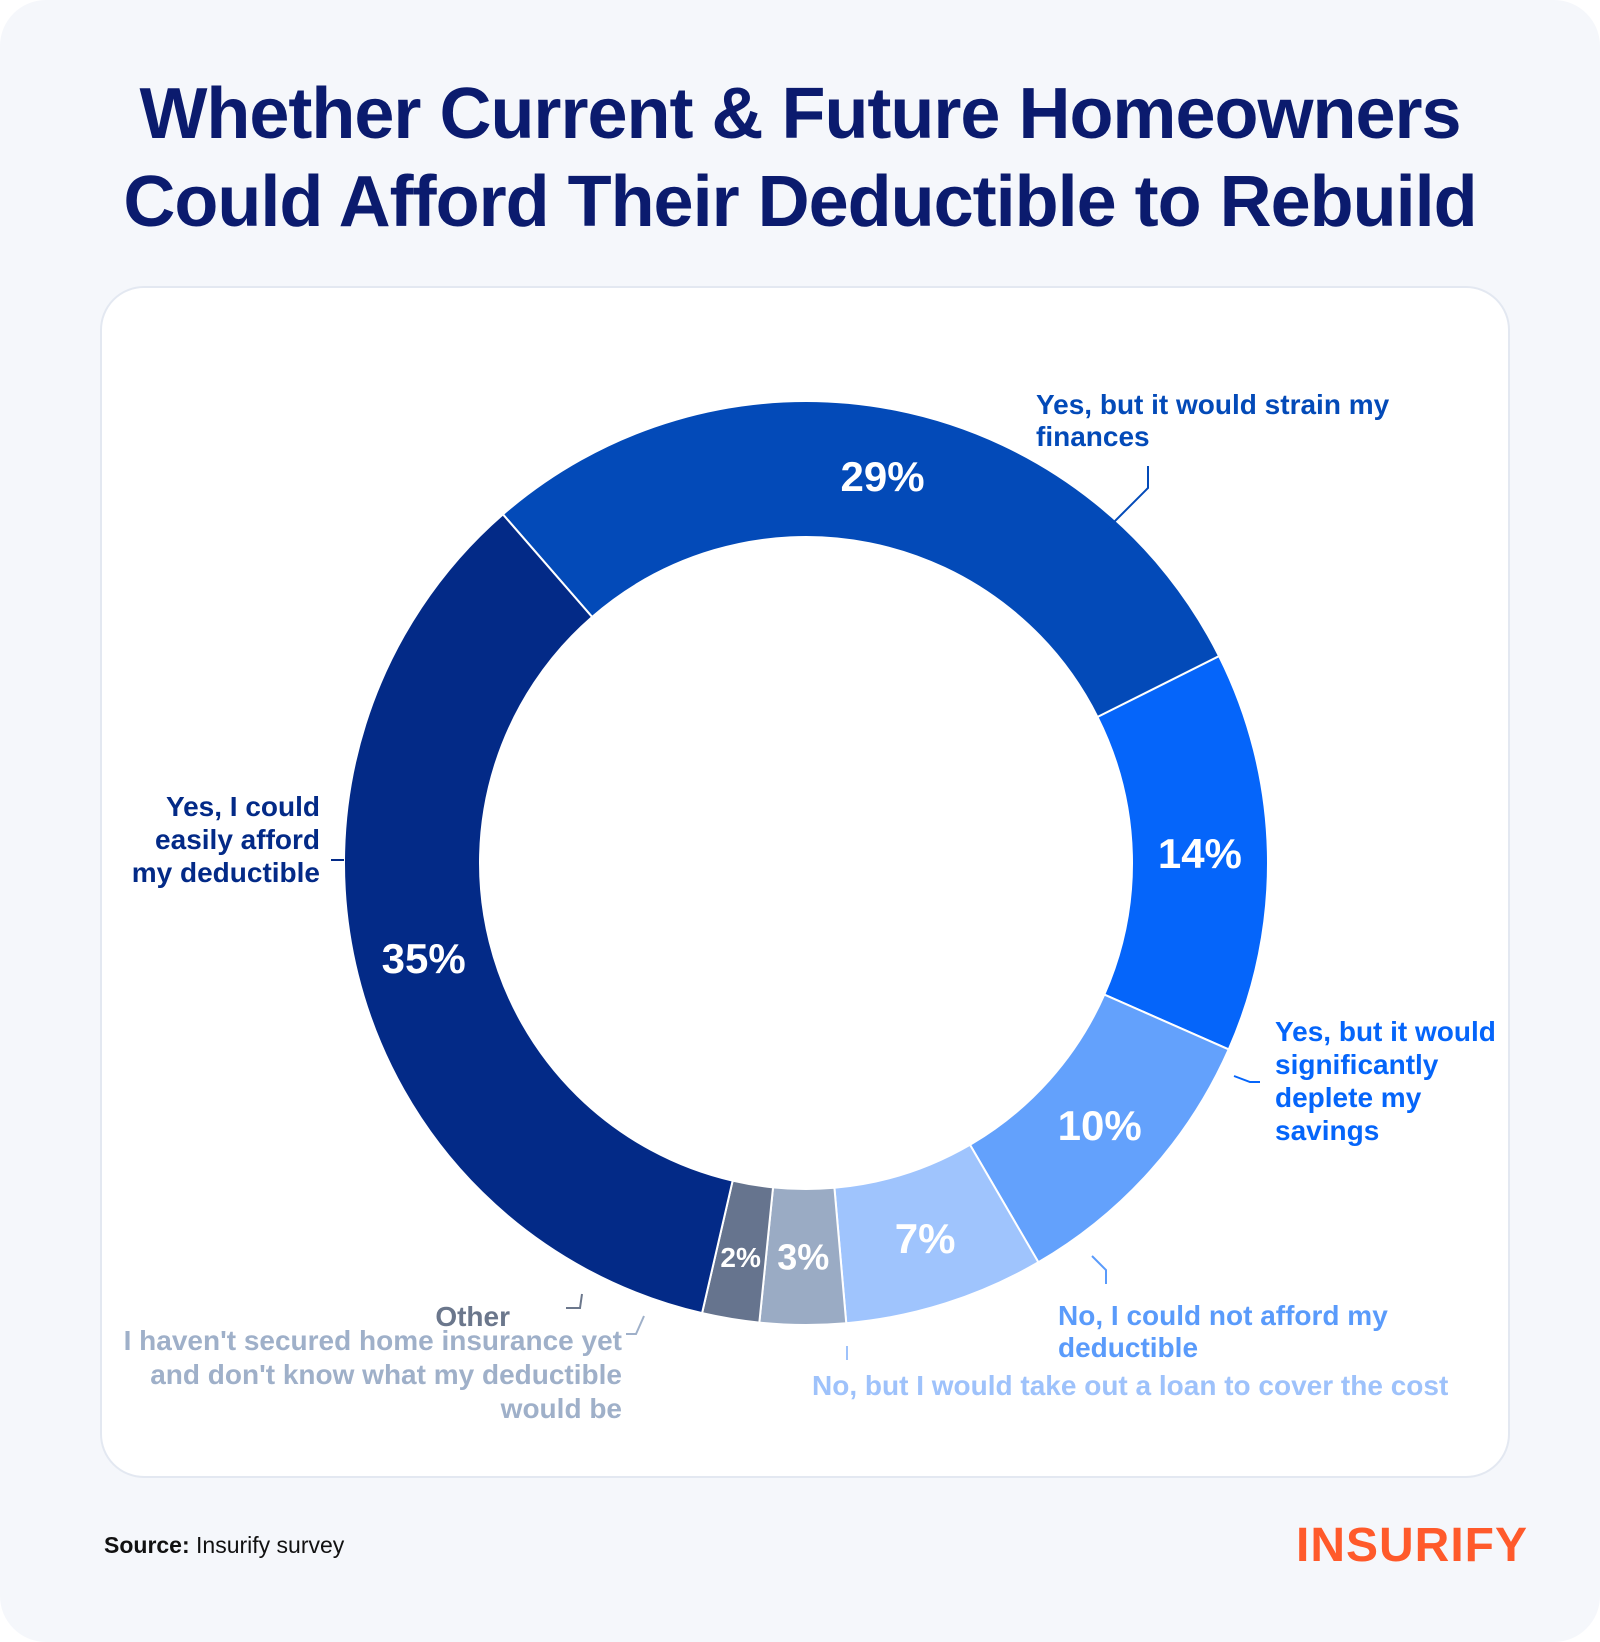 The image size is (1600, 1642). What do you see at coordinates (1100, 1125) in the screenshot?
I see `value-label-cannot: 10%` at bounding box center [1100, 1125].